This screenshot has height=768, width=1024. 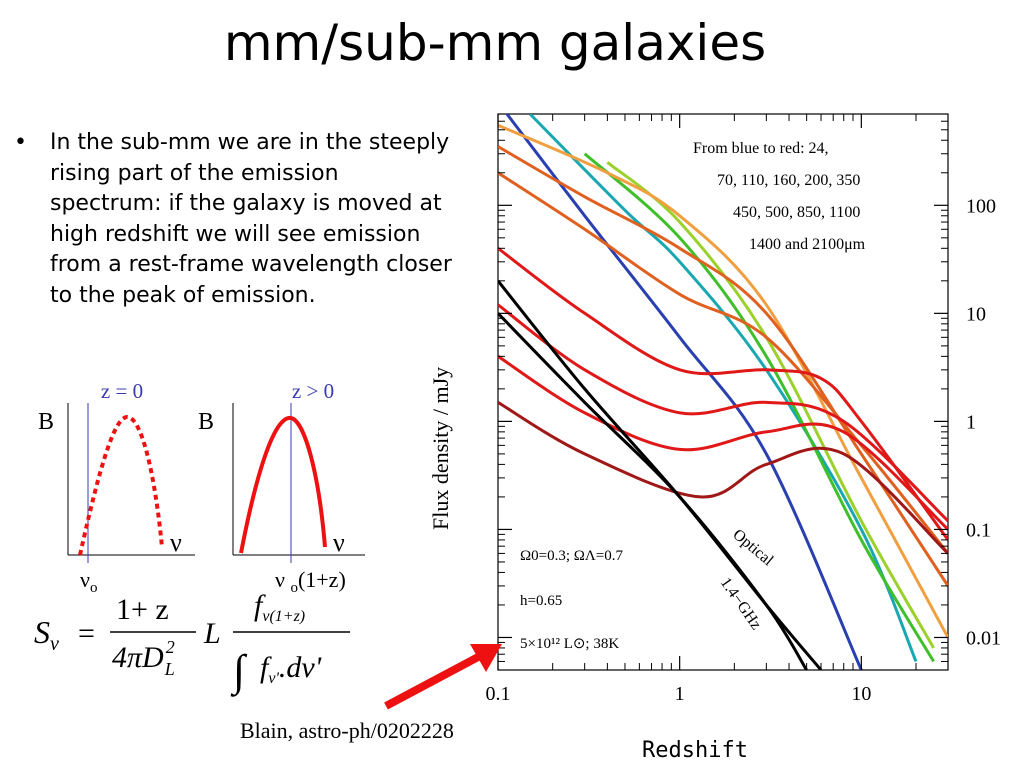 What do you see at coordinates (498, 694) in the screenshot?
I see `x-tick-label: 0.1` at bounding box center [498, 694].